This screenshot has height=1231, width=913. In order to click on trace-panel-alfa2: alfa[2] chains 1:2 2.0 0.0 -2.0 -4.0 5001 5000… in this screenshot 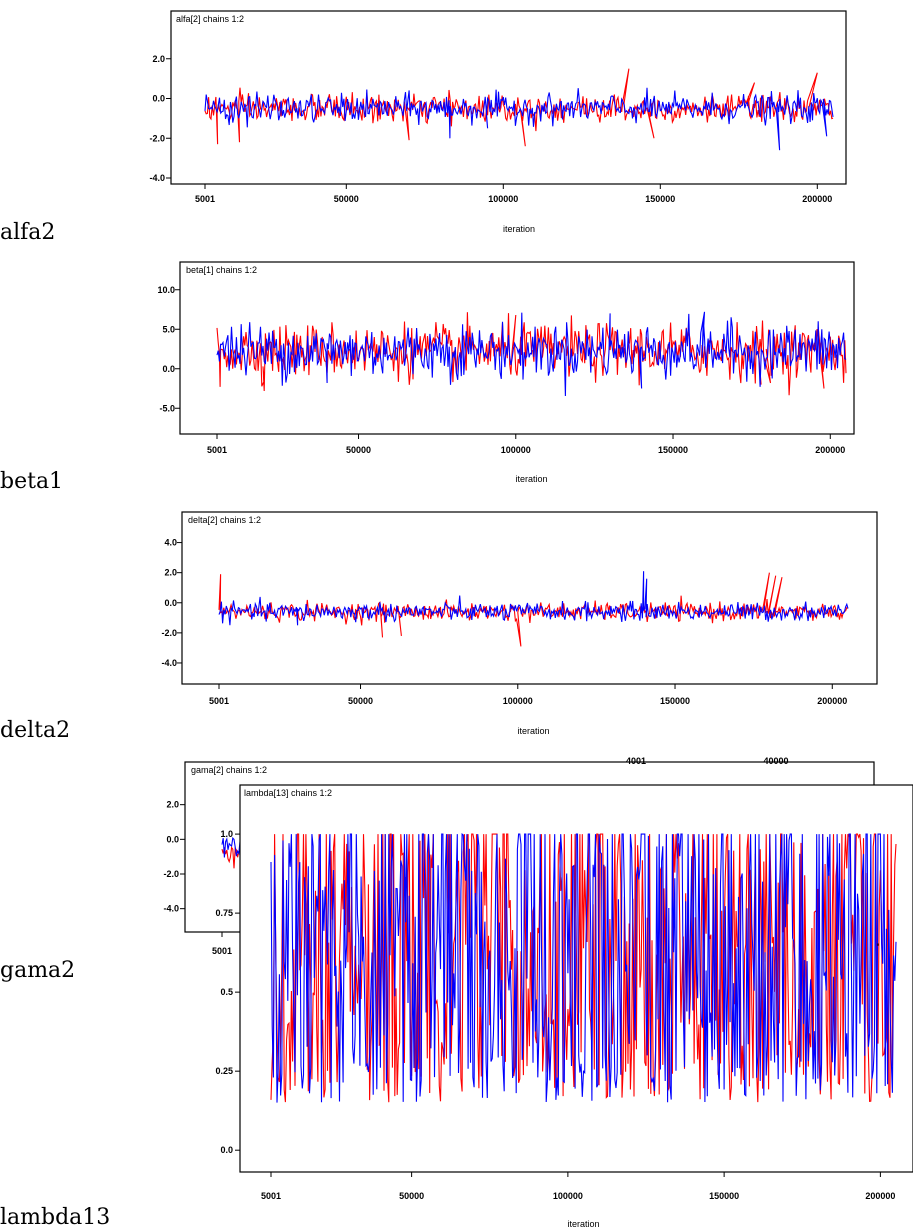, I will do `click(498, 122)`.